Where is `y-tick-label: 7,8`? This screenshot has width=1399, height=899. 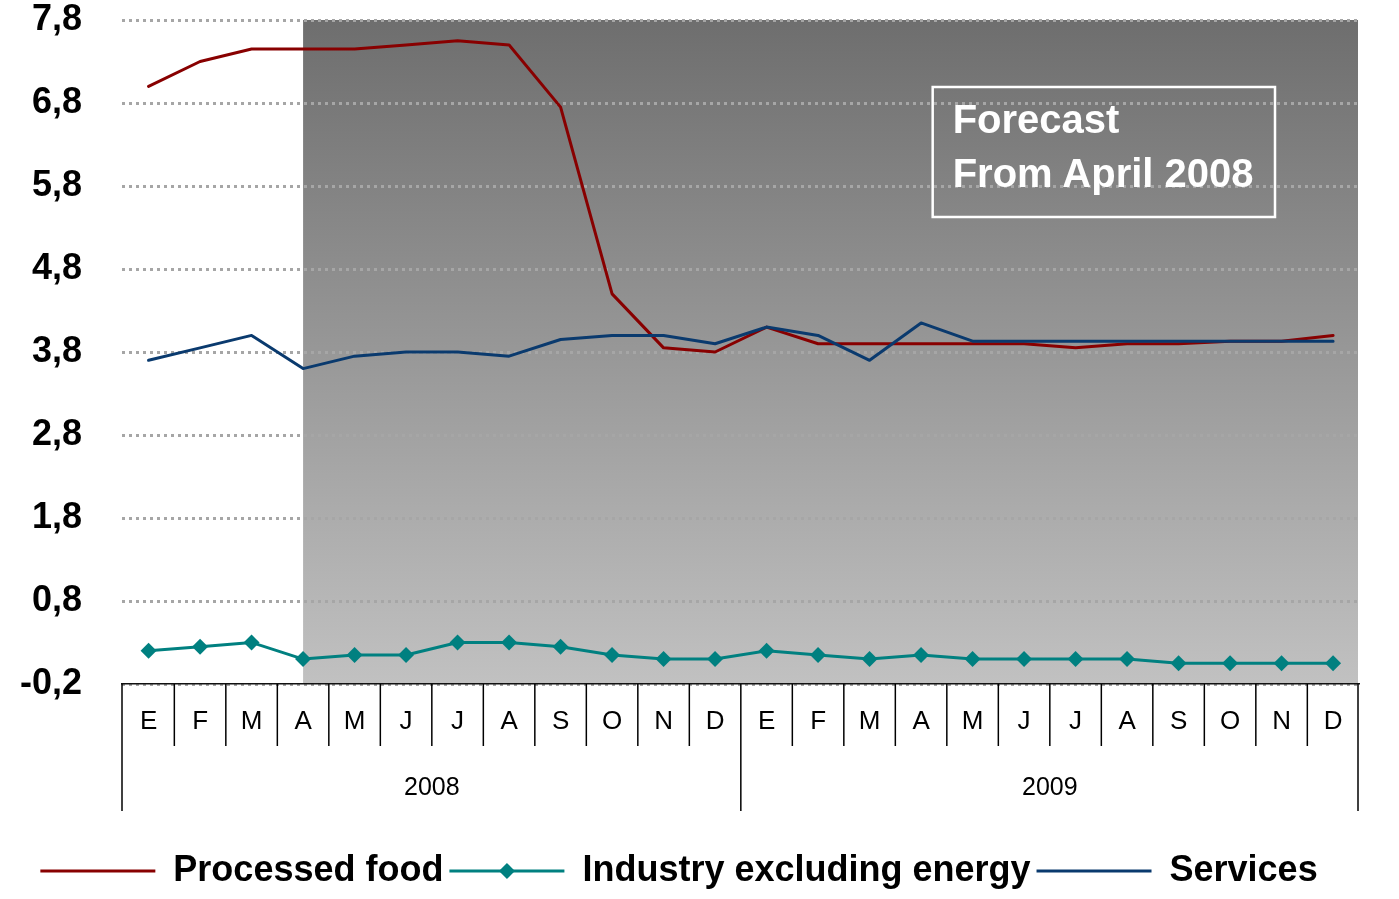 y-tick-label: 7,8 is located at coordinates (56, 19).